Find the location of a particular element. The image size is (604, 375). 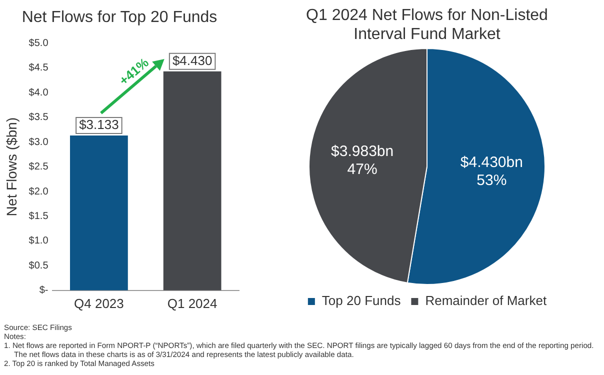

legend-label: Remainder of Market is located at coordinates (486, 300).